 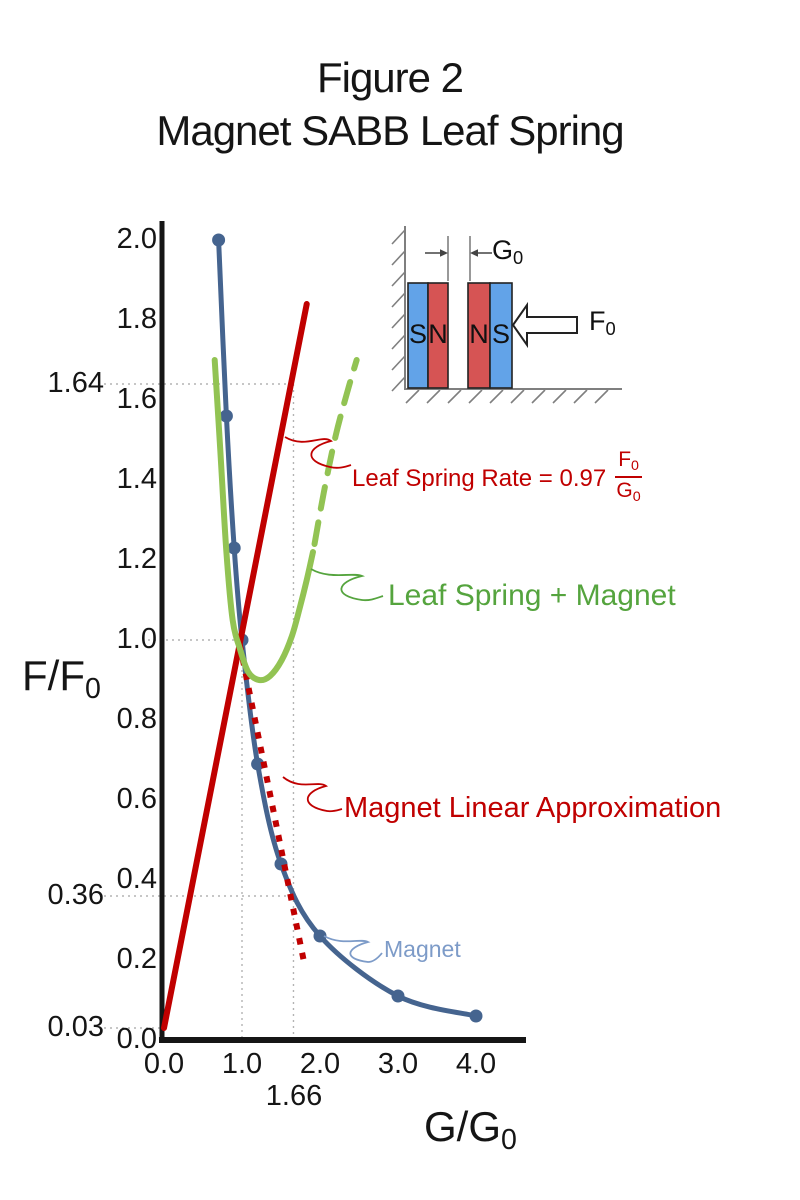 I want to click on figure-title: Figure 2, so click(x=390, y=77).